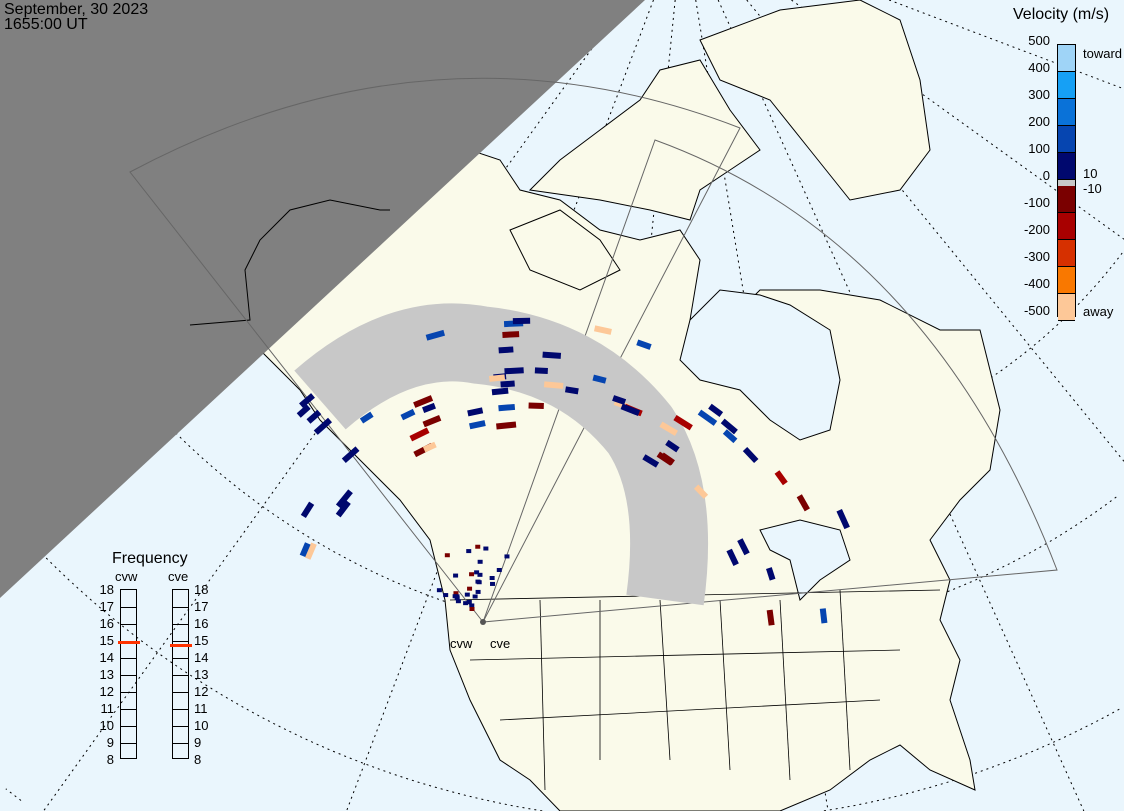  Describe the element at coordinates (1046, 175) in the screenshot. I see `velocity-tick: 0` at that location.